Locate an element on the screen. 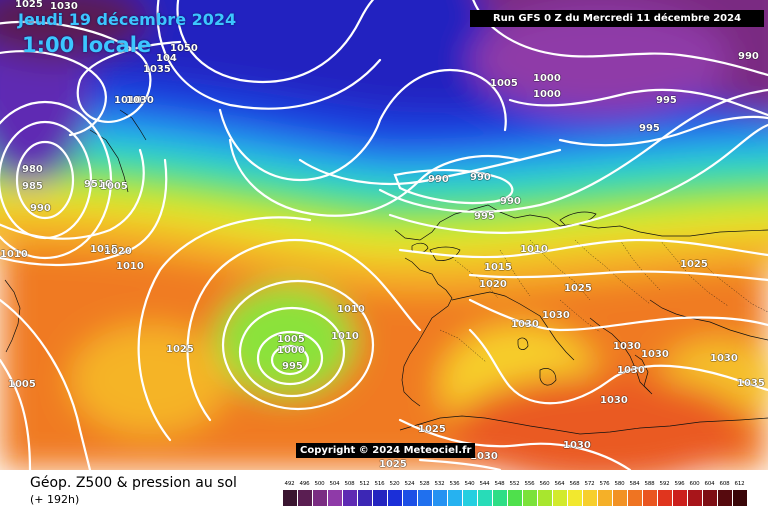 Image resolution: width=768 pixels, height=512 pixels. legend-cell: 496 is located at coordinates (304, 493).